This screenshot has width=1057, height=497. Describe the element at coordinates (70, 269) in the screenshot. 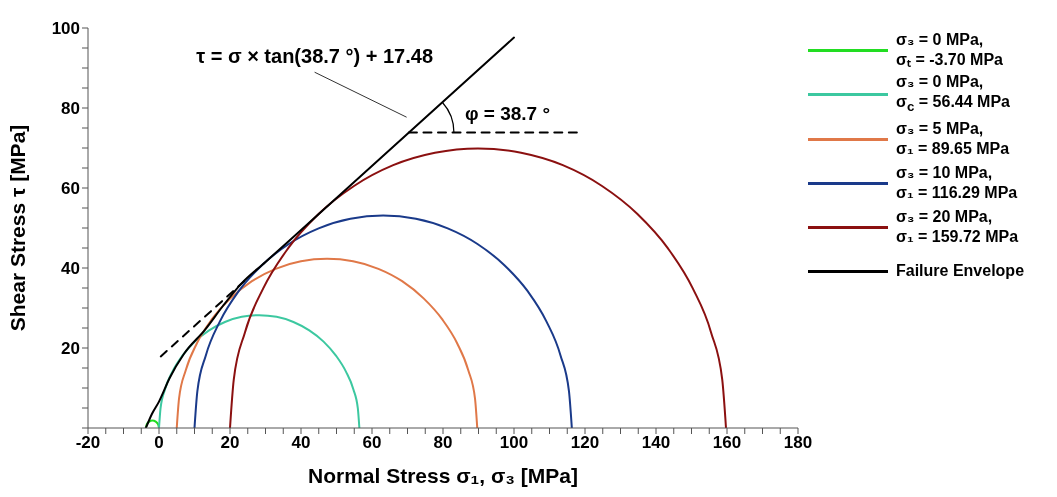

I see `y-tick-label: 40` at that location.